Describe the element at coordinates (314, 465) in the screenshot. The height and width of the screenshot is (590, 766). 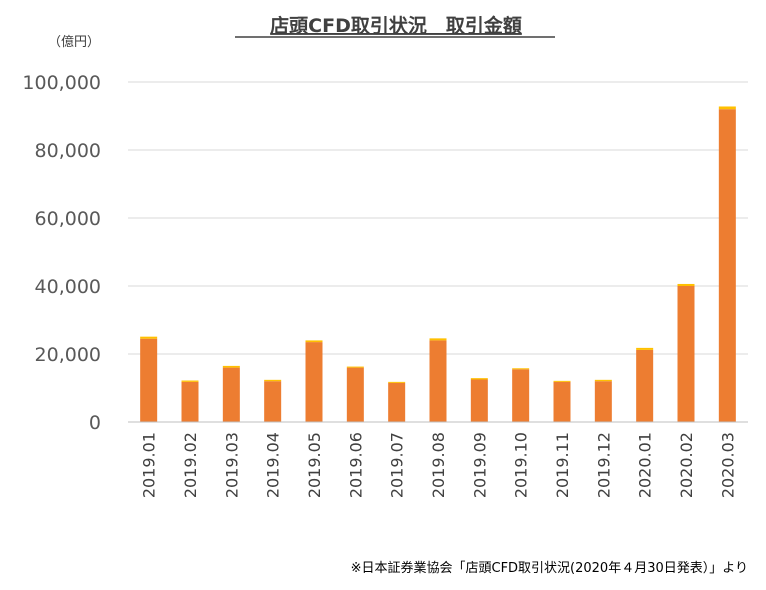
I see `x-tick-label: 2019.05` at that location.